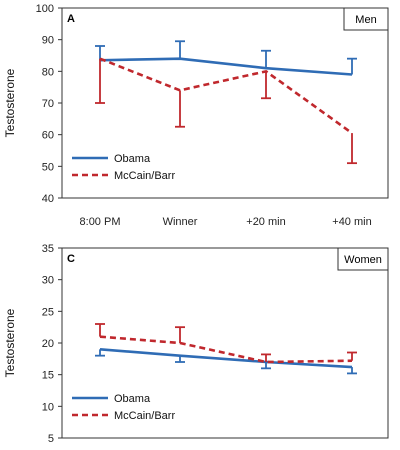 Image resolution: width=400 pixels, height=450 pixels. What do you see at coordinates (71, 19) in the screenshot?
I see `panel-letter: A` at bounding box center [71, 19].